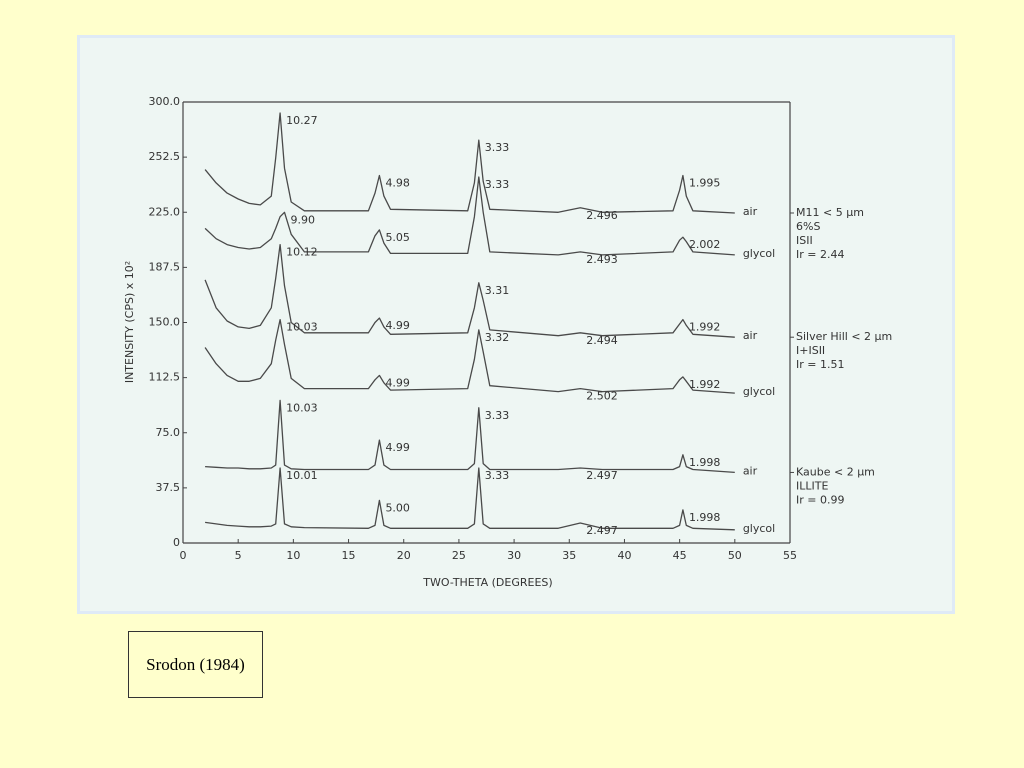 This screenshot has width=1024, height=768. I want to click on x-tick-label: 55, so click(790, 555).